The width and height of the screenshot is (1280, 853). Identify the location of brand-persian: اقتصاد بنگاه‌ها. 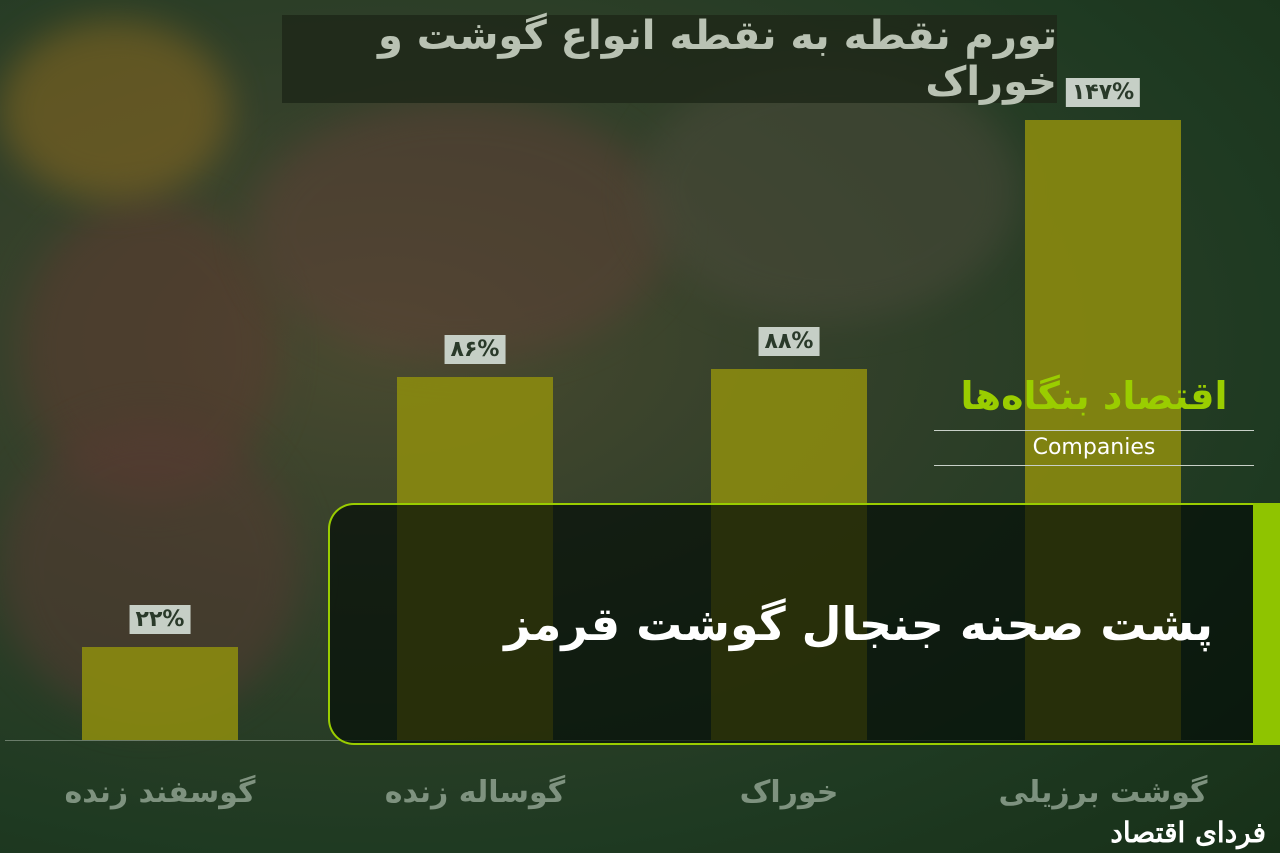
(1094, 396).